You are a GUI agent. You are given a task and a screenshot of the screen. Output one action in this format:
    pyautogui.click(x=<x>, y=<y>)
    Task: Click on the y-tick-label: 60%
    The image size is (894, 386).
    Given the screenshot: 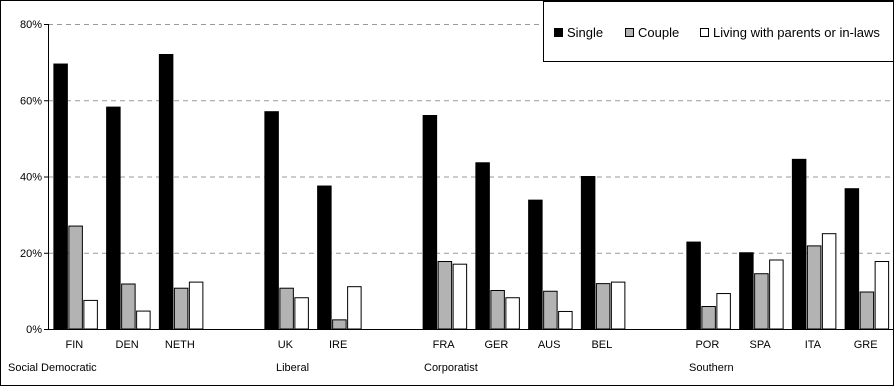 What is the action you would take?
    pyautogui.click(x=31, y=101)
    